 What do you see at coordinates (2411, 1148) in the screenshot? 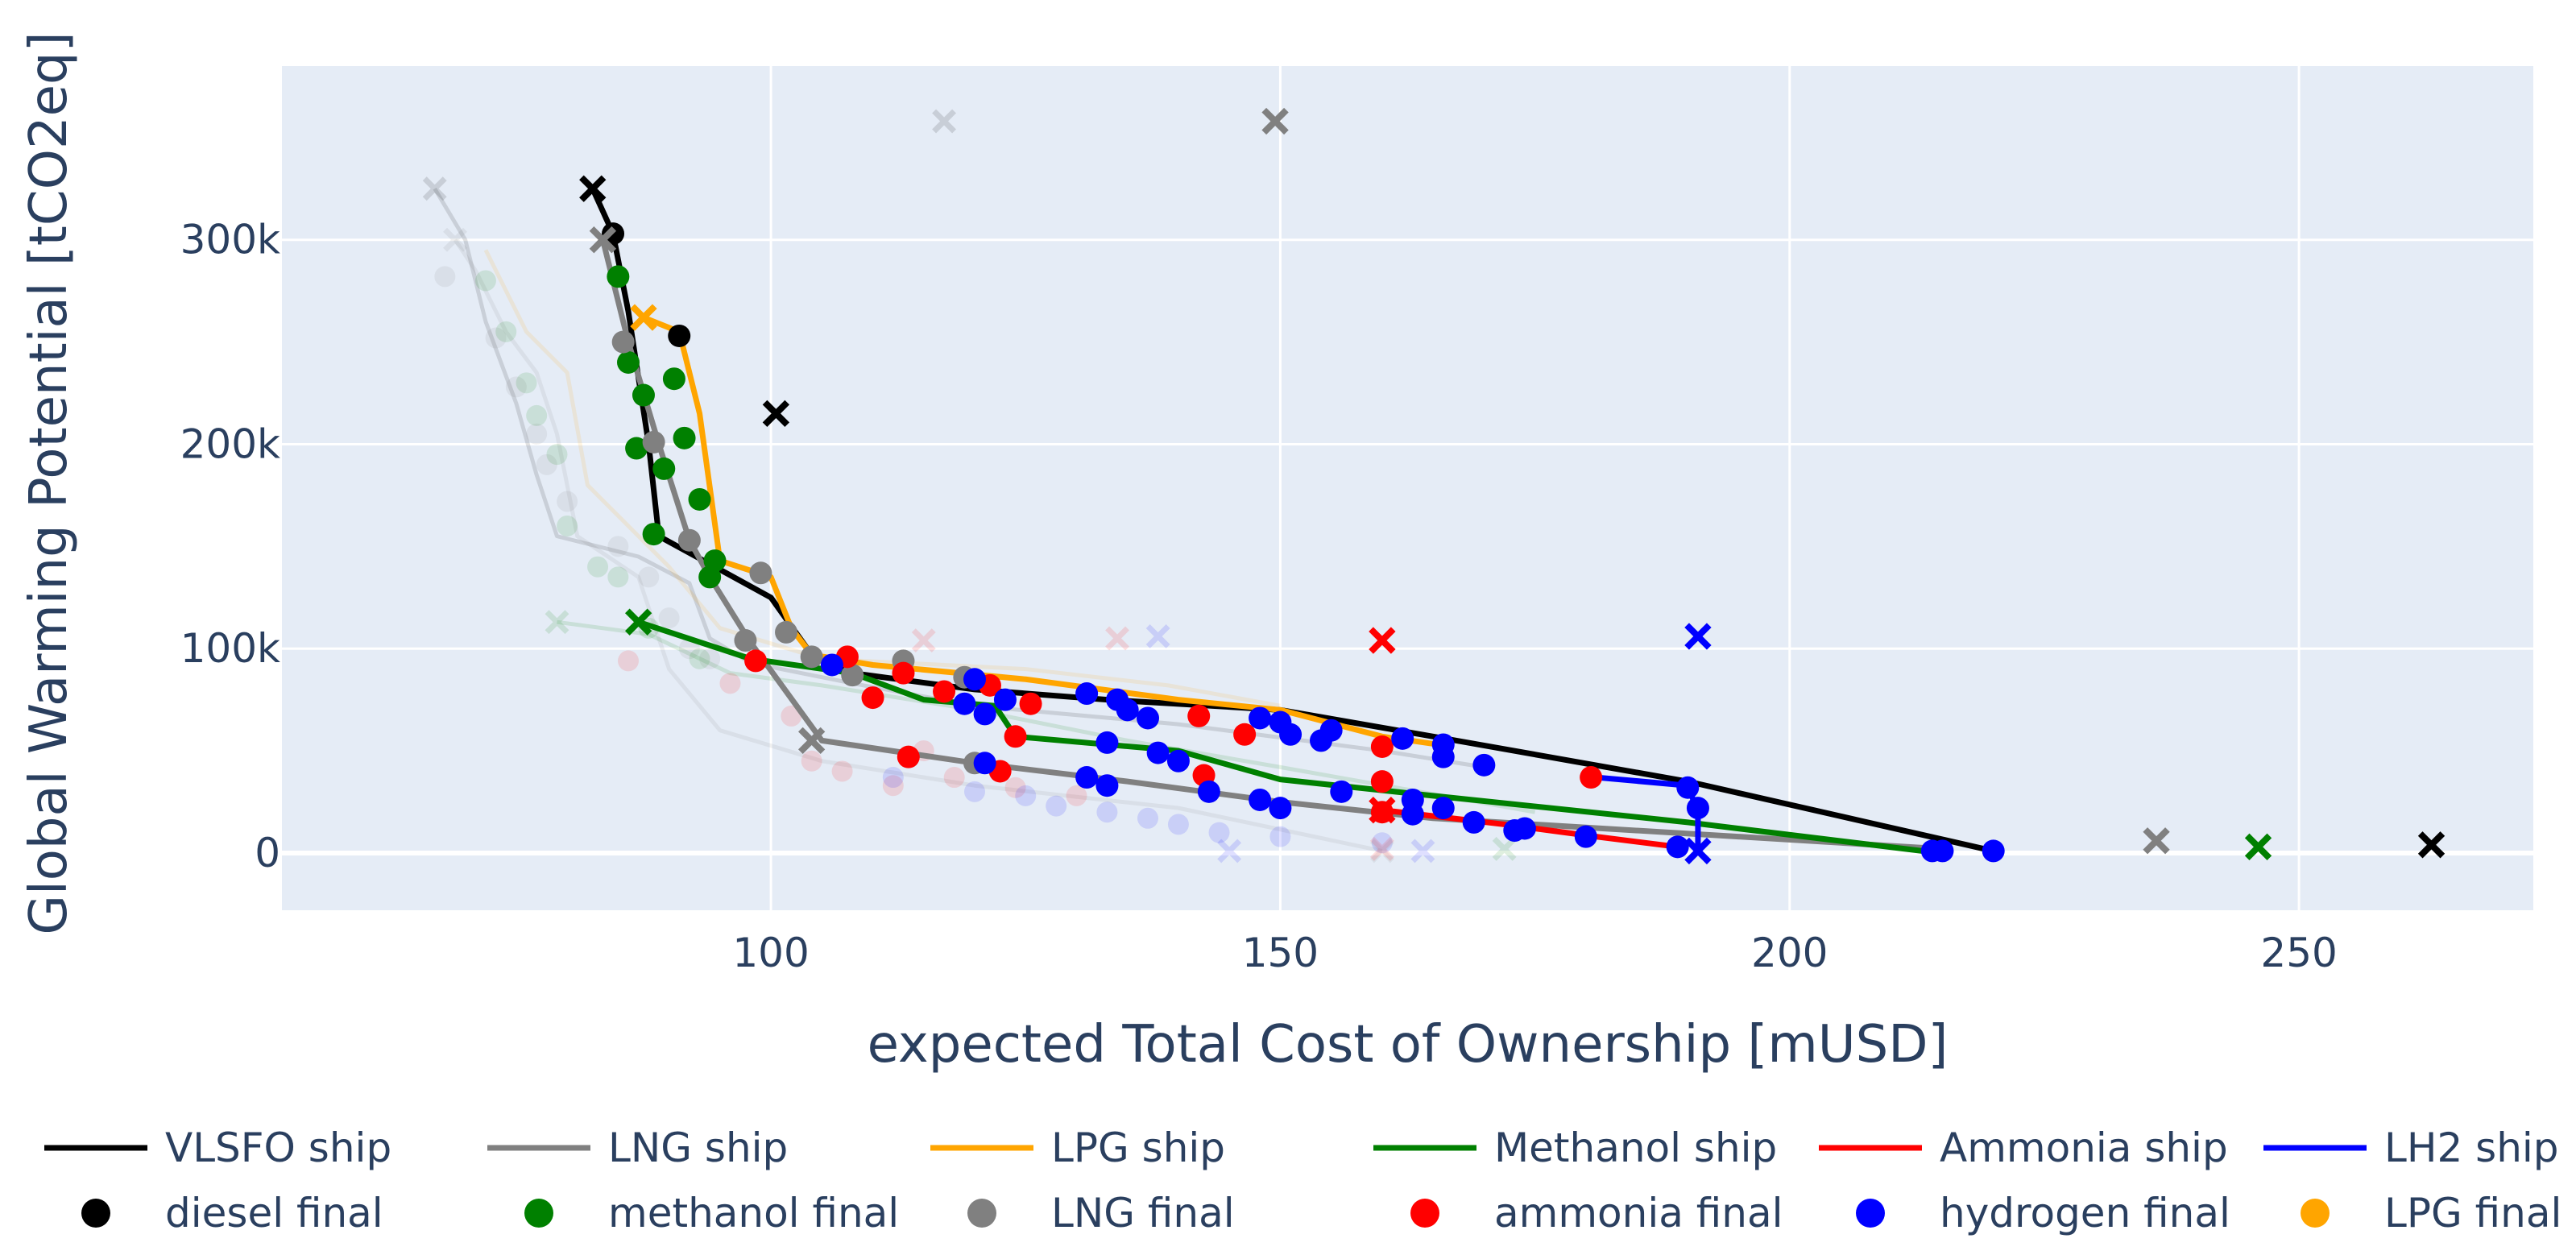
I see `legend-item: LH2 ship` at bounding box center [2411, 1148].